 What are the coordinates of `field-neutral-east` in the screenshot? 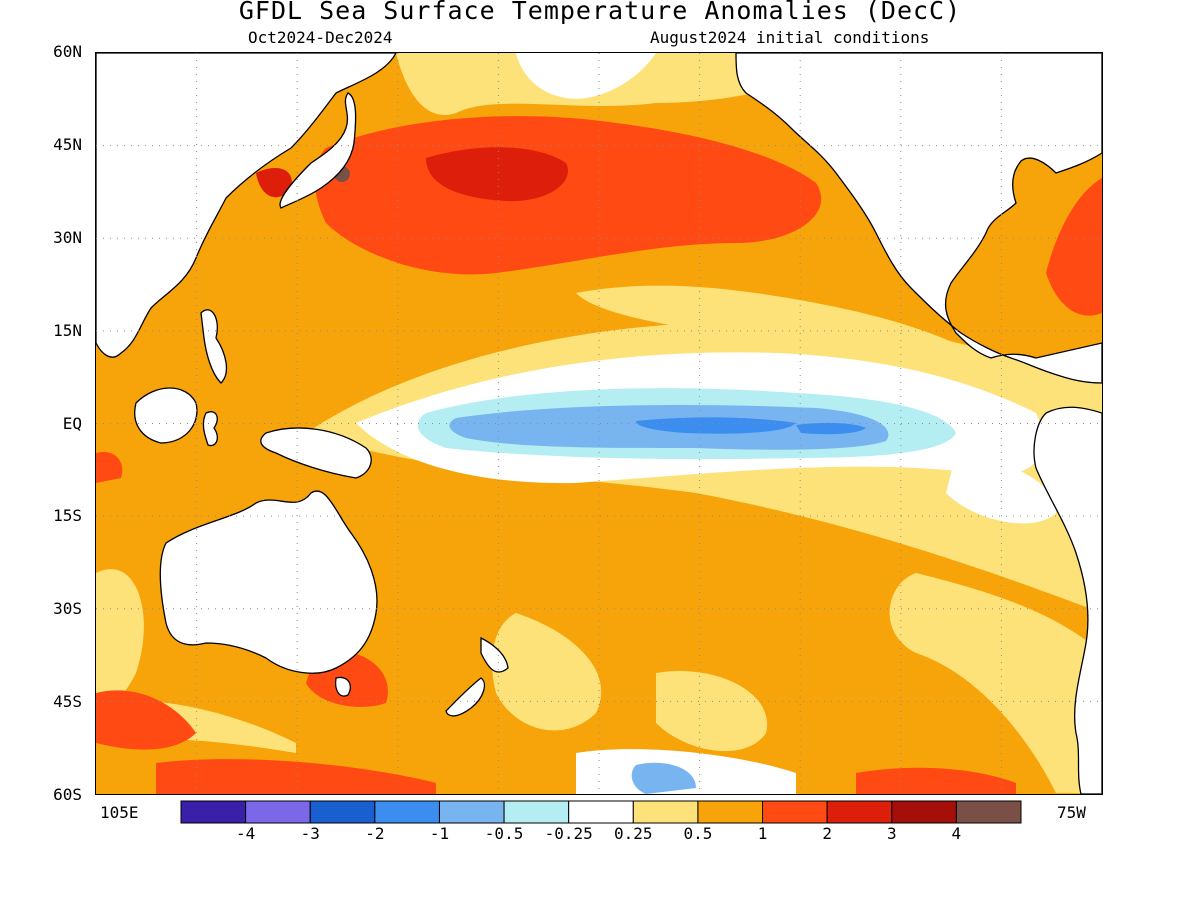 It's located at (1001, 488).